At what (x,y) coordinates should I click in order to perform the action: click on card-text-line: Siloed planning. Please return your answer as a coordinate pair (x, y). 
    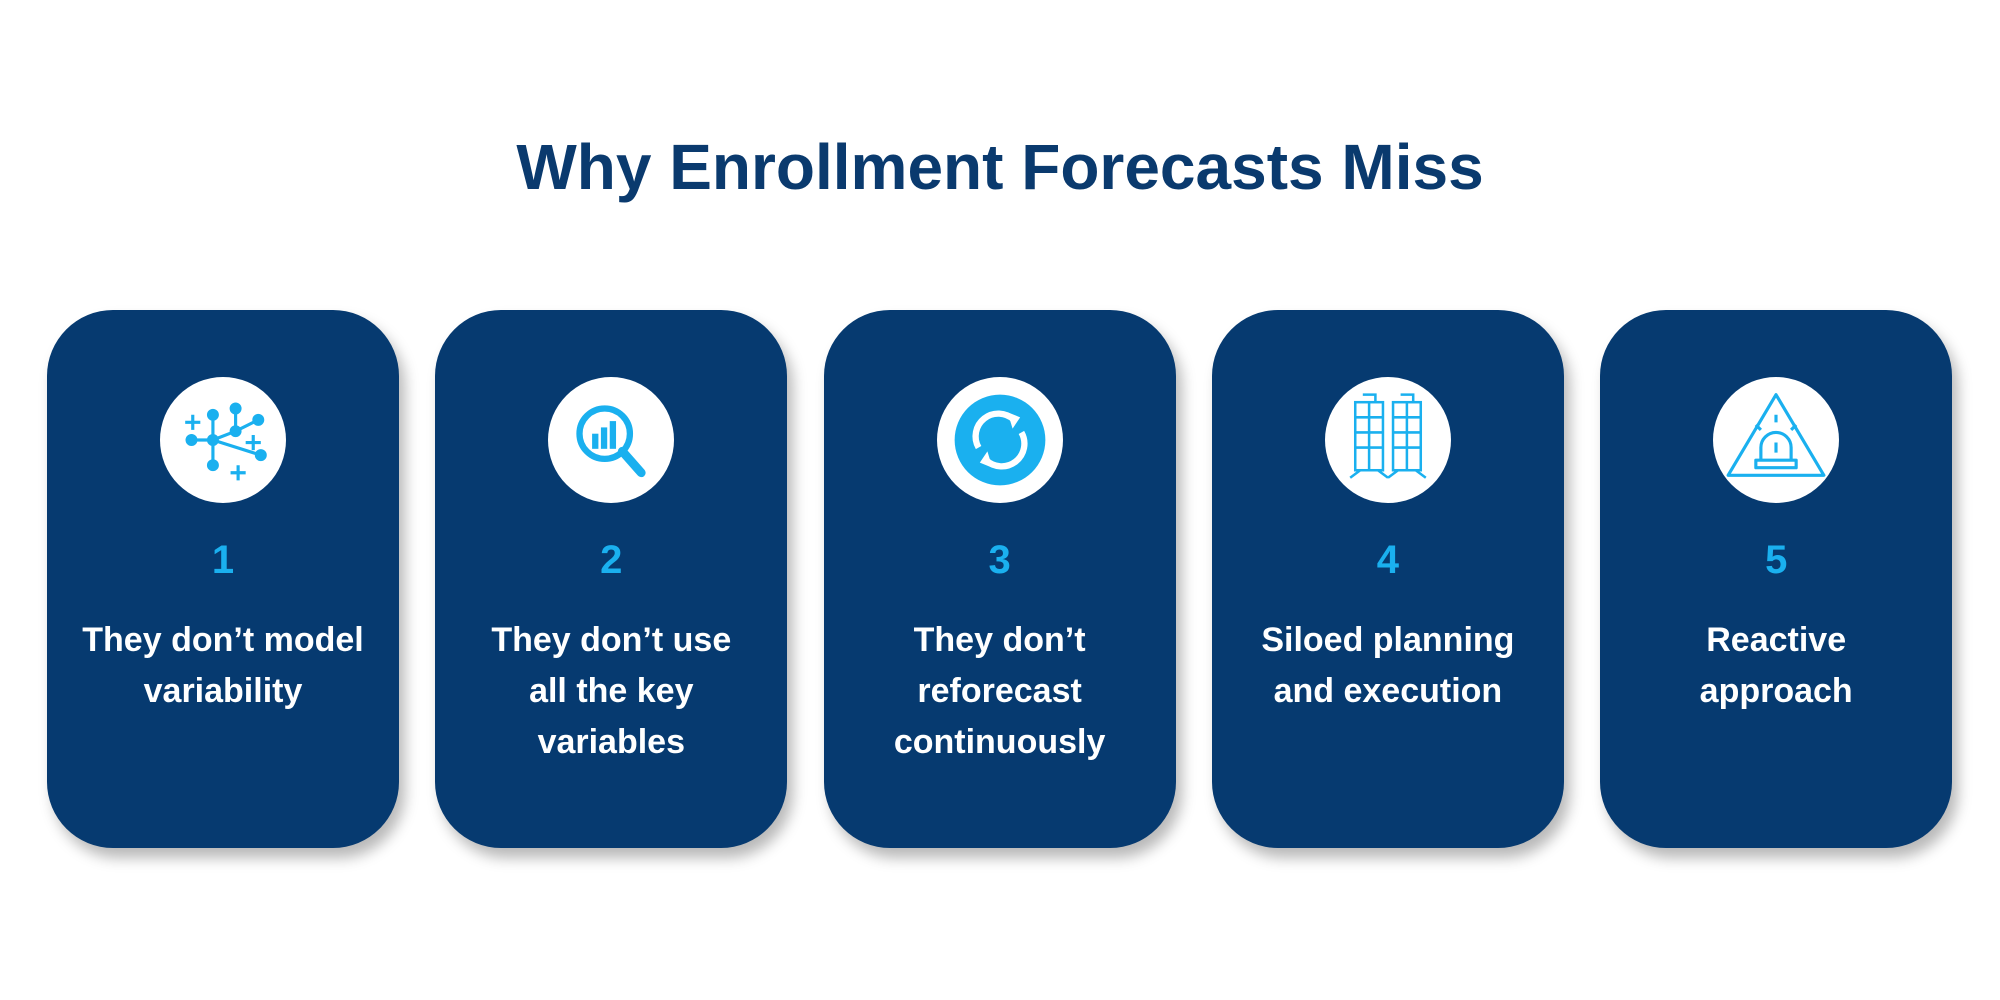
    Looking at the image, I should click on (1388, 640).